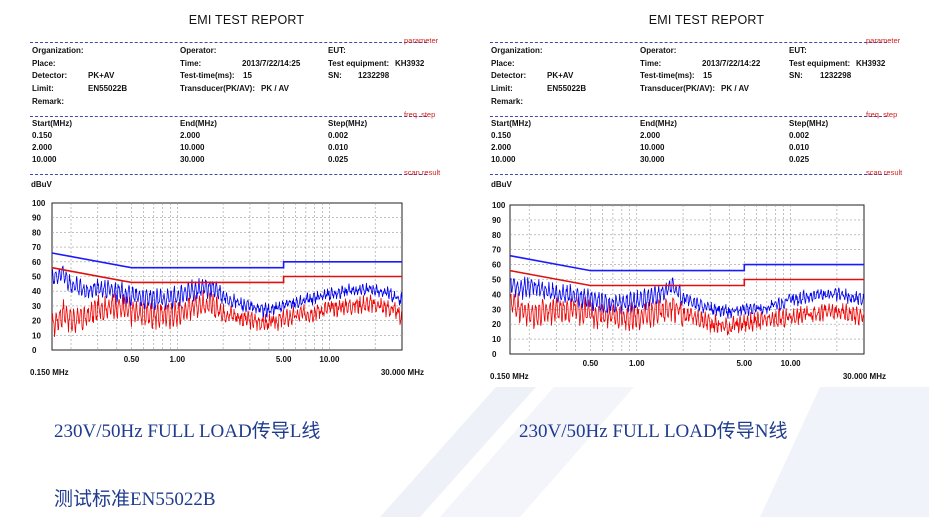 The image size is (929, 517). Describe the element at coordinates (864, 376) in the screenshot. I see `x-end-label: 30.000 MHz` at that location.